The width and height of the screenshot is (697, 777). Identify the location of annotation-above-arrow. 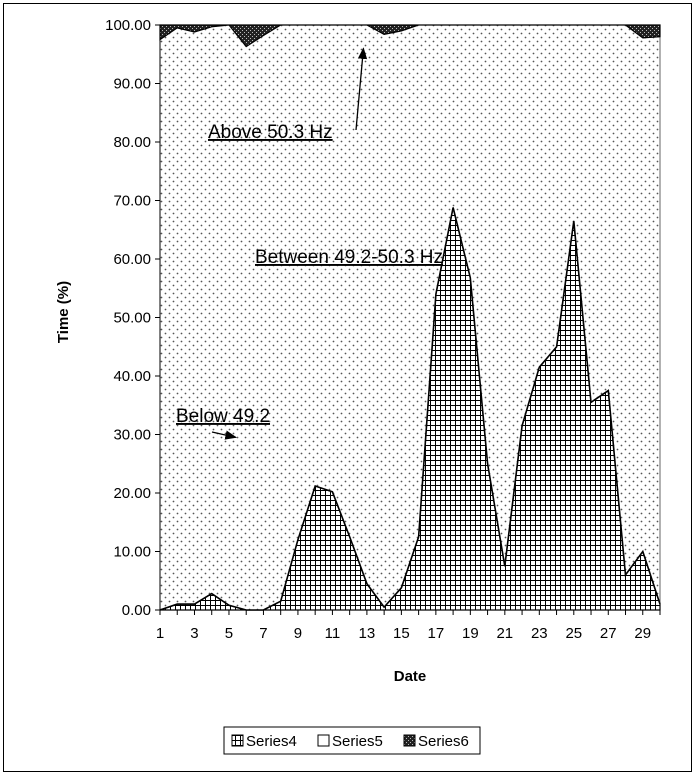
(361, 89).